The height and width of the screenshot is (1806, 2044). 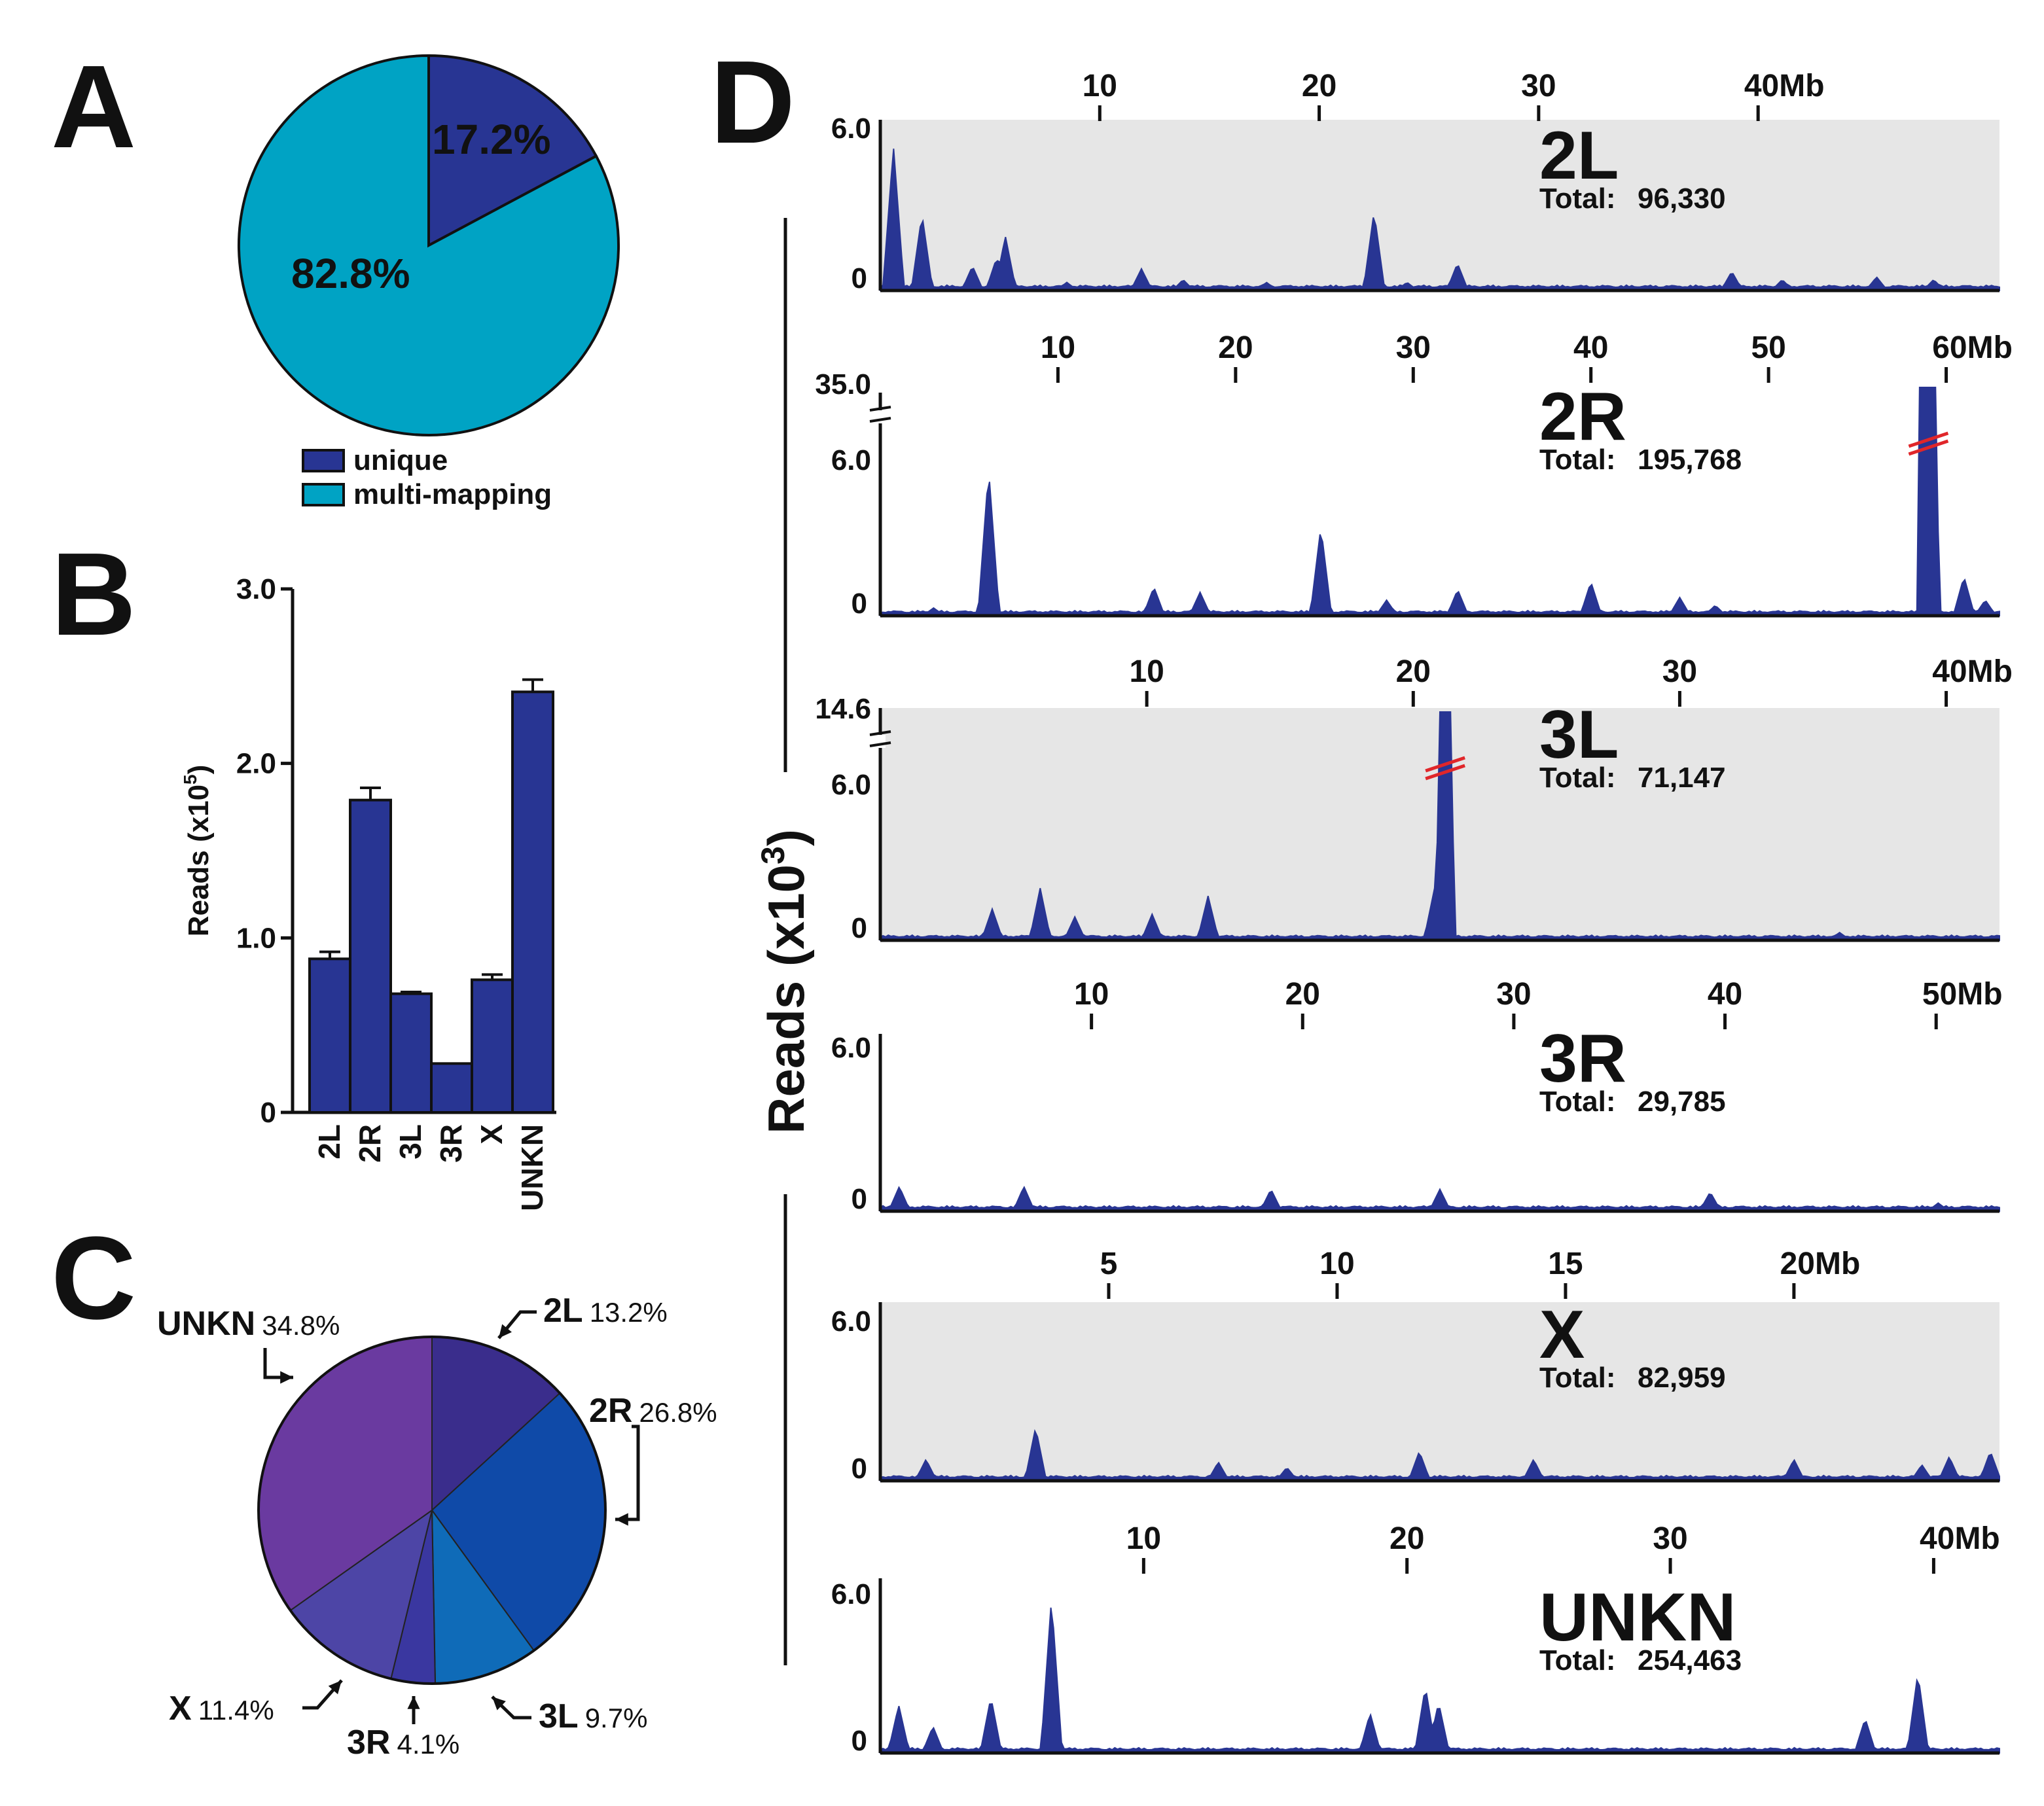 I want to click on pie-c-label-3L: 3L 9.7%, so click(x=593, y=1716).